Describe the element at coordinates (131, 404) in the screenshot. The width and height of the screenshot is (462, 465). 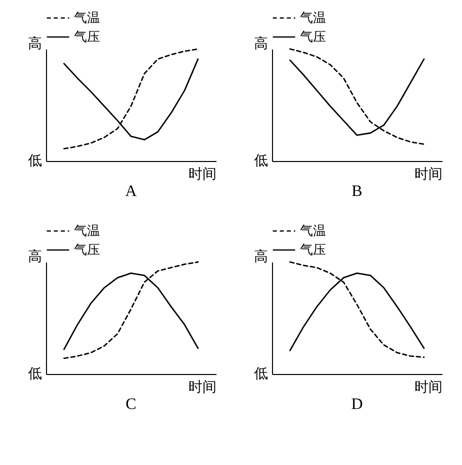
I see `text: C` at that location.